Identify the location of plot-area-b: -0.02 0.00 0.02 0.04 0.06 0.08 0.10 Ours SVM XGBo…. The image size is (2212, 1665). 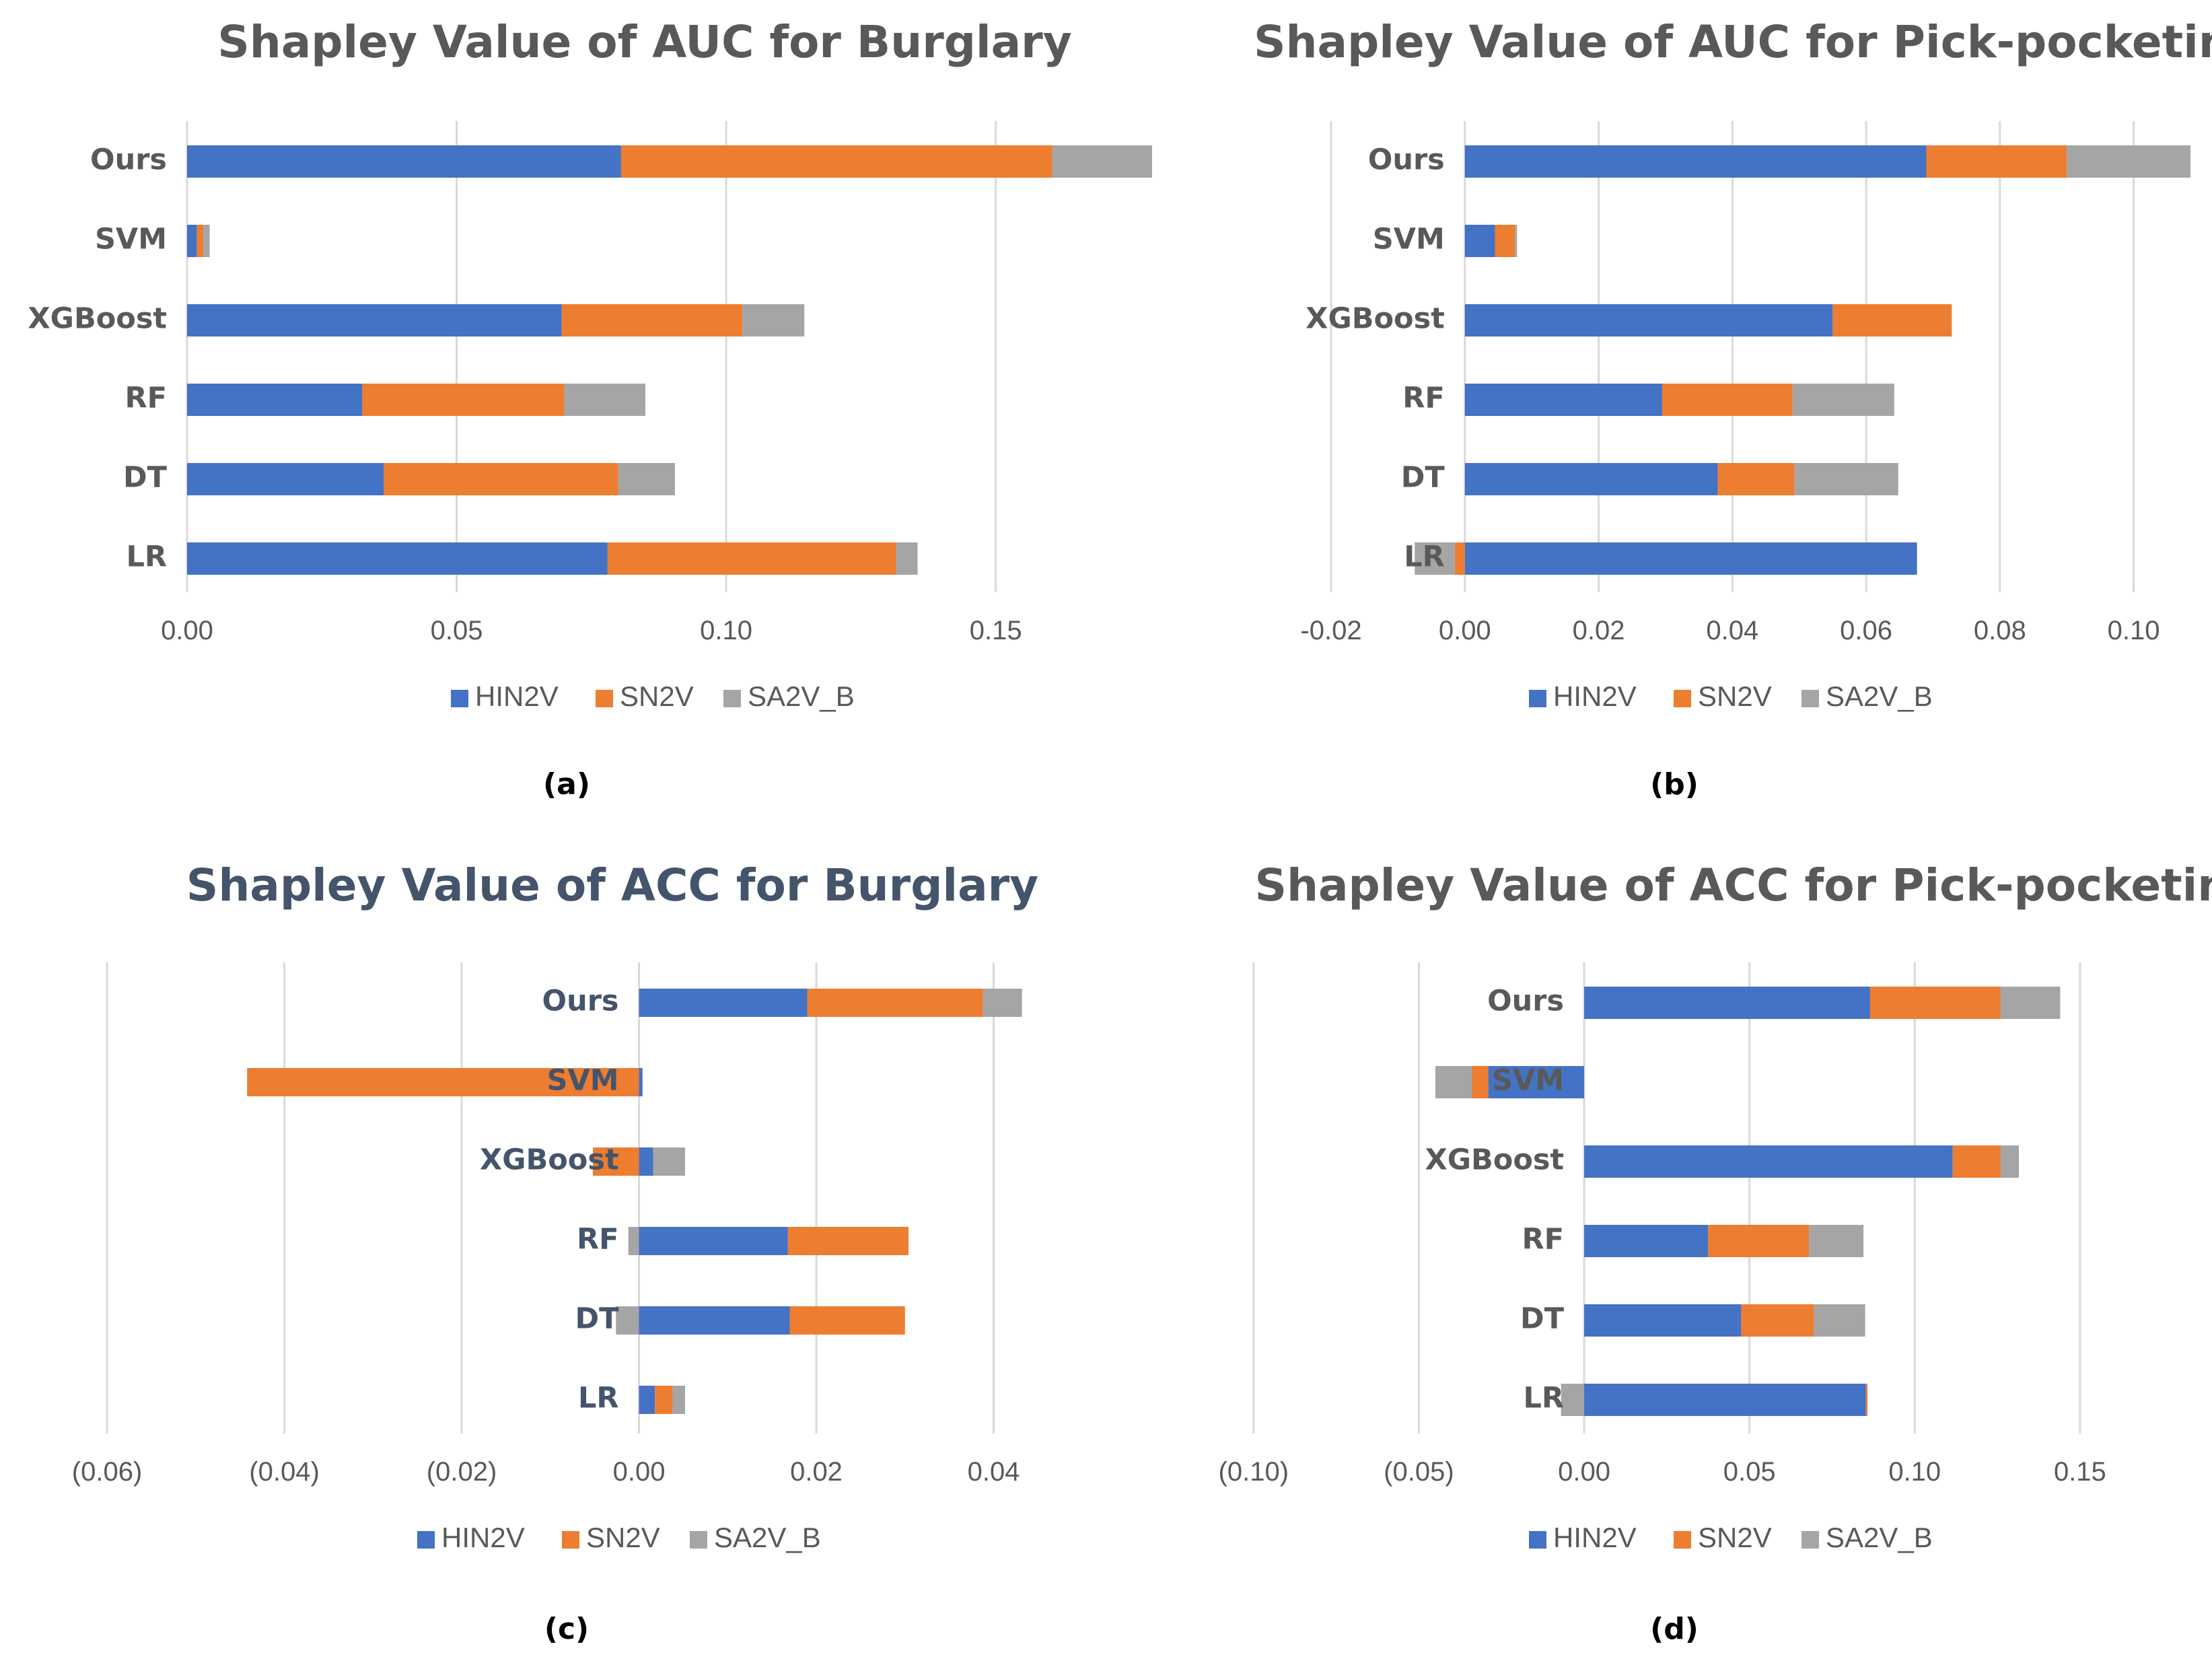
(1745, 383).